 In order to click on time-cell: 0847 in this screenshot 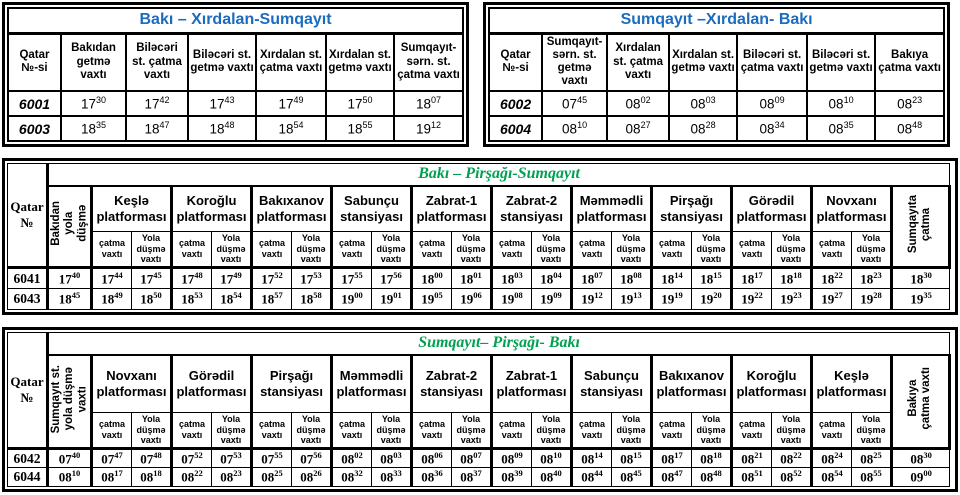, I will do `click(671, 477)`.